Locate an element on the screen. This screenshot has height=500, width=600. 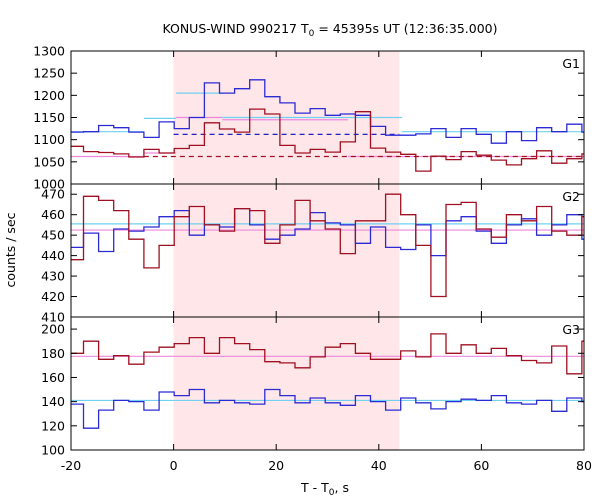
y-tick-label: 1000 is located at coordinates (49, 184).